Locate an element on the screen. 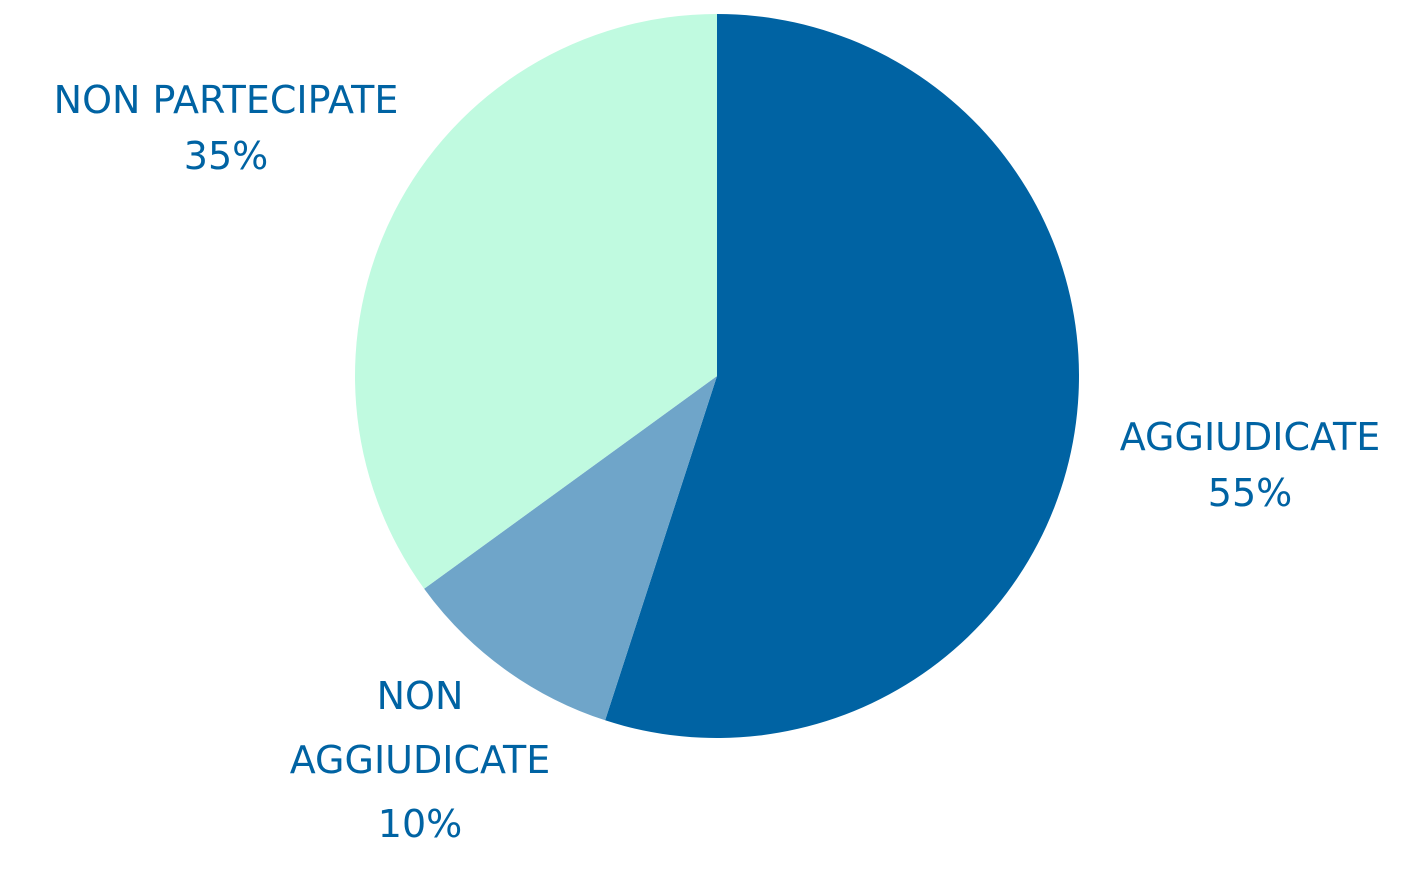 This screenshot has height=895, width=1417. pie-slice is located at coordinates (570, 548).